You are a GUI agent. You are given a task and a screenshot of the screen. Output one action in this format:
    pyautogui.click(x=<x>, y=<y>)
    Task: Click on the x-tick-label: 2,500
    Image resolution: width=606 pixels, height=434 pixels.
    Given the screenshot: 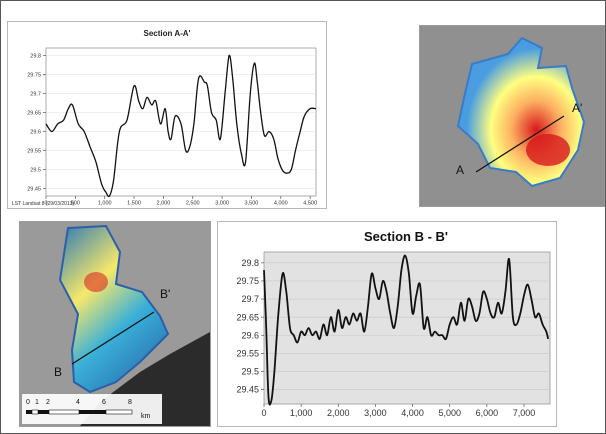 What is the action you would take?
    pyautogui.click(x=193, y=204)
    